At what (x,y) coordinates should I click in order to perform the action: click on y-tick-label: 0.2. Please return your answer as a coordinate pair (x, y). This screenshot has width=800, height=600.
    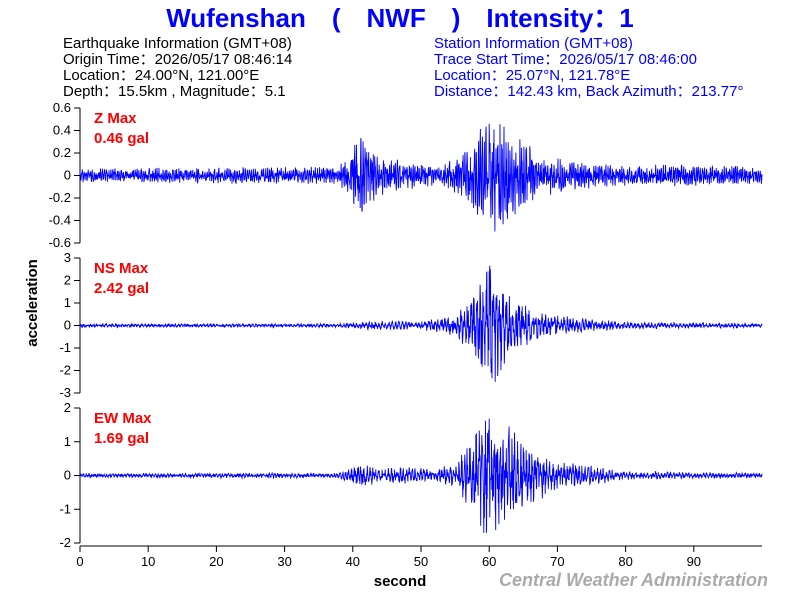
    Looking at the image, I should click on (62, 152).